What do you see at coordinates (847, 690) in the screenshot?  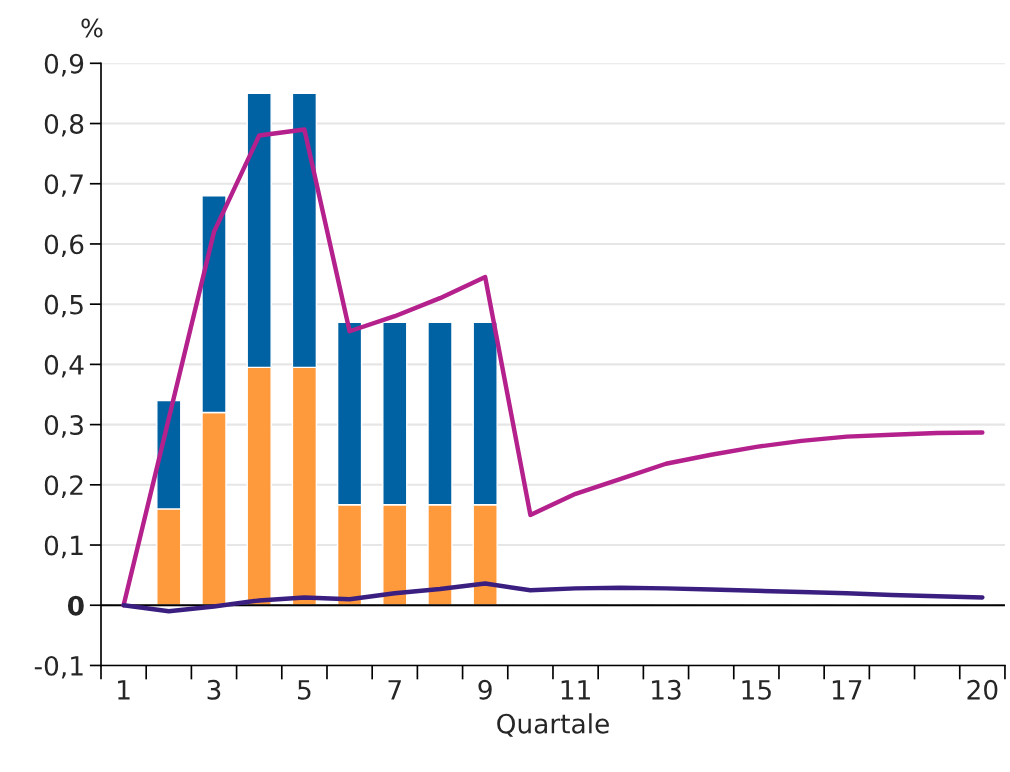 I see `x-tick-label: 17` at bounding box center [847, 690].